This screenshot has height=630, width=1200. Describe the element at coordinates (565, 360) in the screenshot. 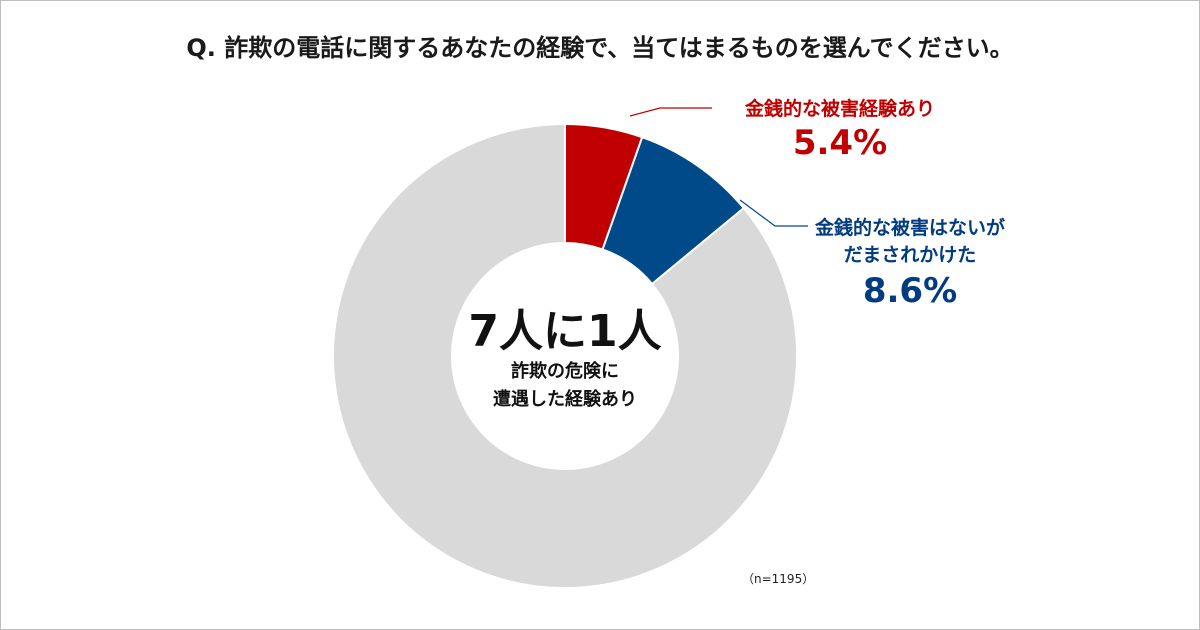

I see `donut-center-text: 7人に1人 詐欺の危険に 遭遇した経験あり` at that location.